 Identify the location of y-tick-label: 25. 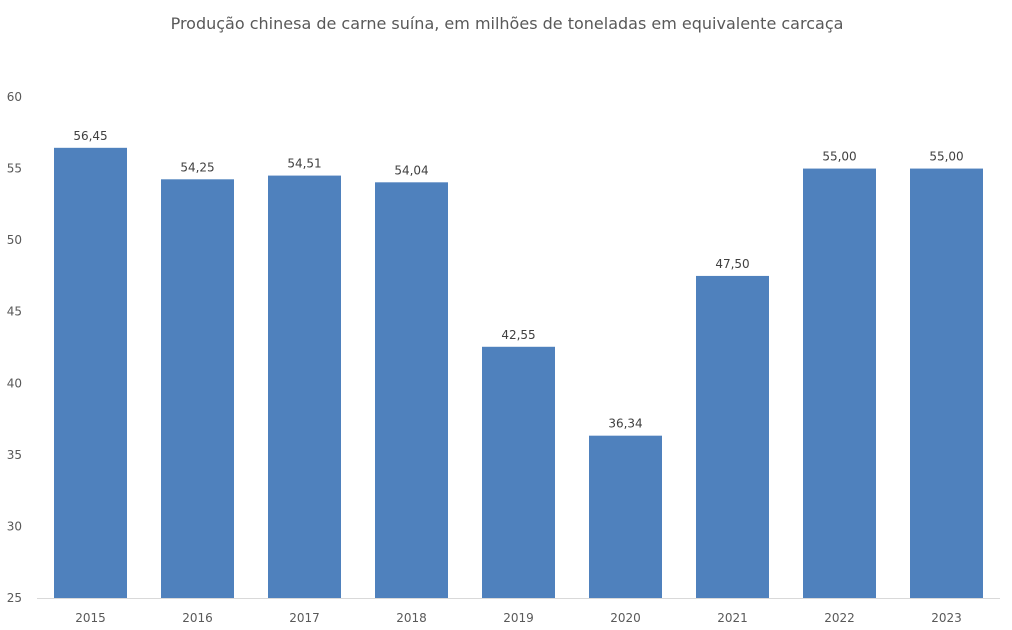
(14, 598).